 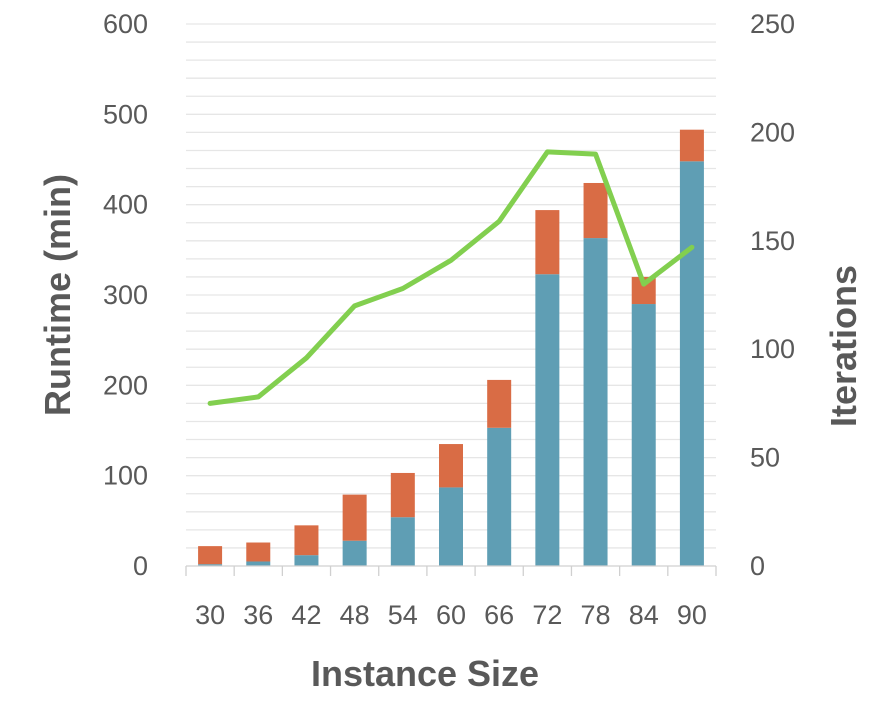 I want to click on y-axis-title: Runtime (min), so click(x=57, y=295).